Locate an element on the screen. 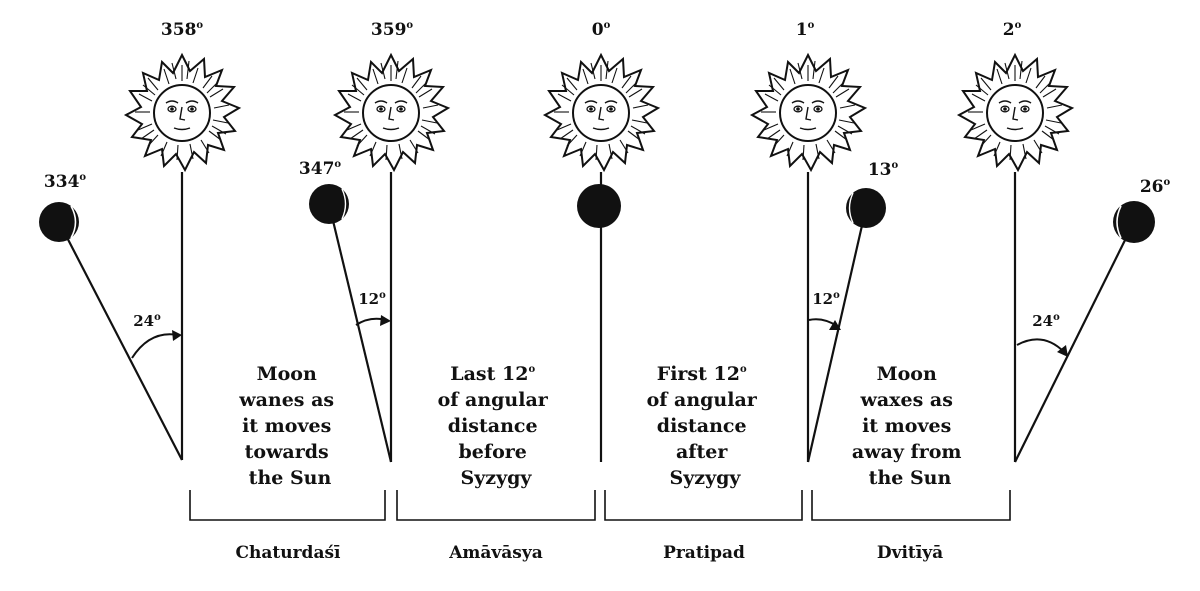  tithi-label-dvitiya: Dvitīyā is located at coordinates (910, 553).